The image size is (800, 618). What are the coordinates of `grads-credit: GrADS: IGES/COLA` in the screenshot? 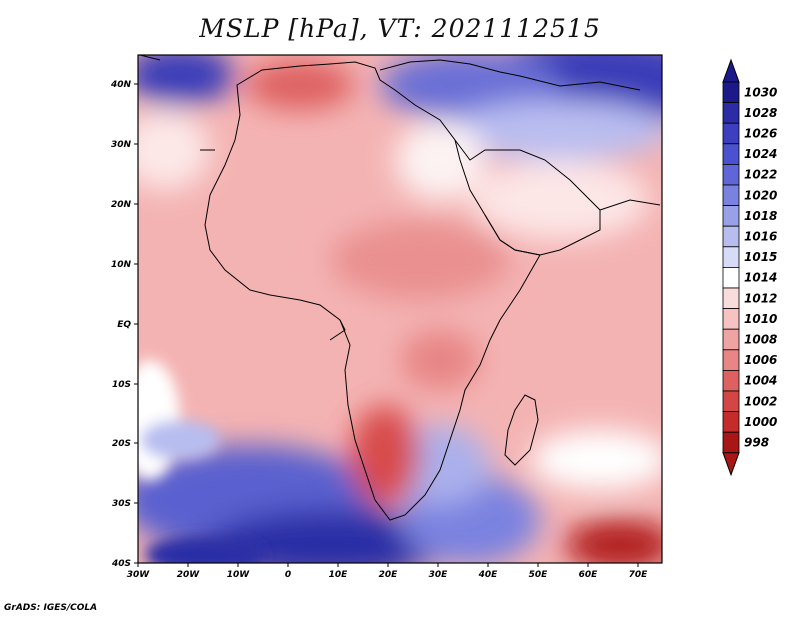 It's located at (51, 608).